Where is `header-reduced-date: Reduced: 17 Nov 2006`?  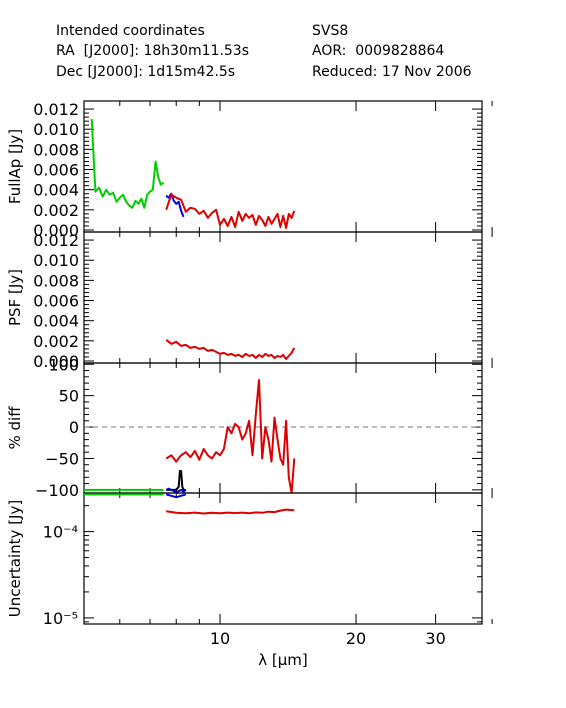 header-reduced-date: Reduced: 17 Nov 2006 is located at coordinates (392, 72).